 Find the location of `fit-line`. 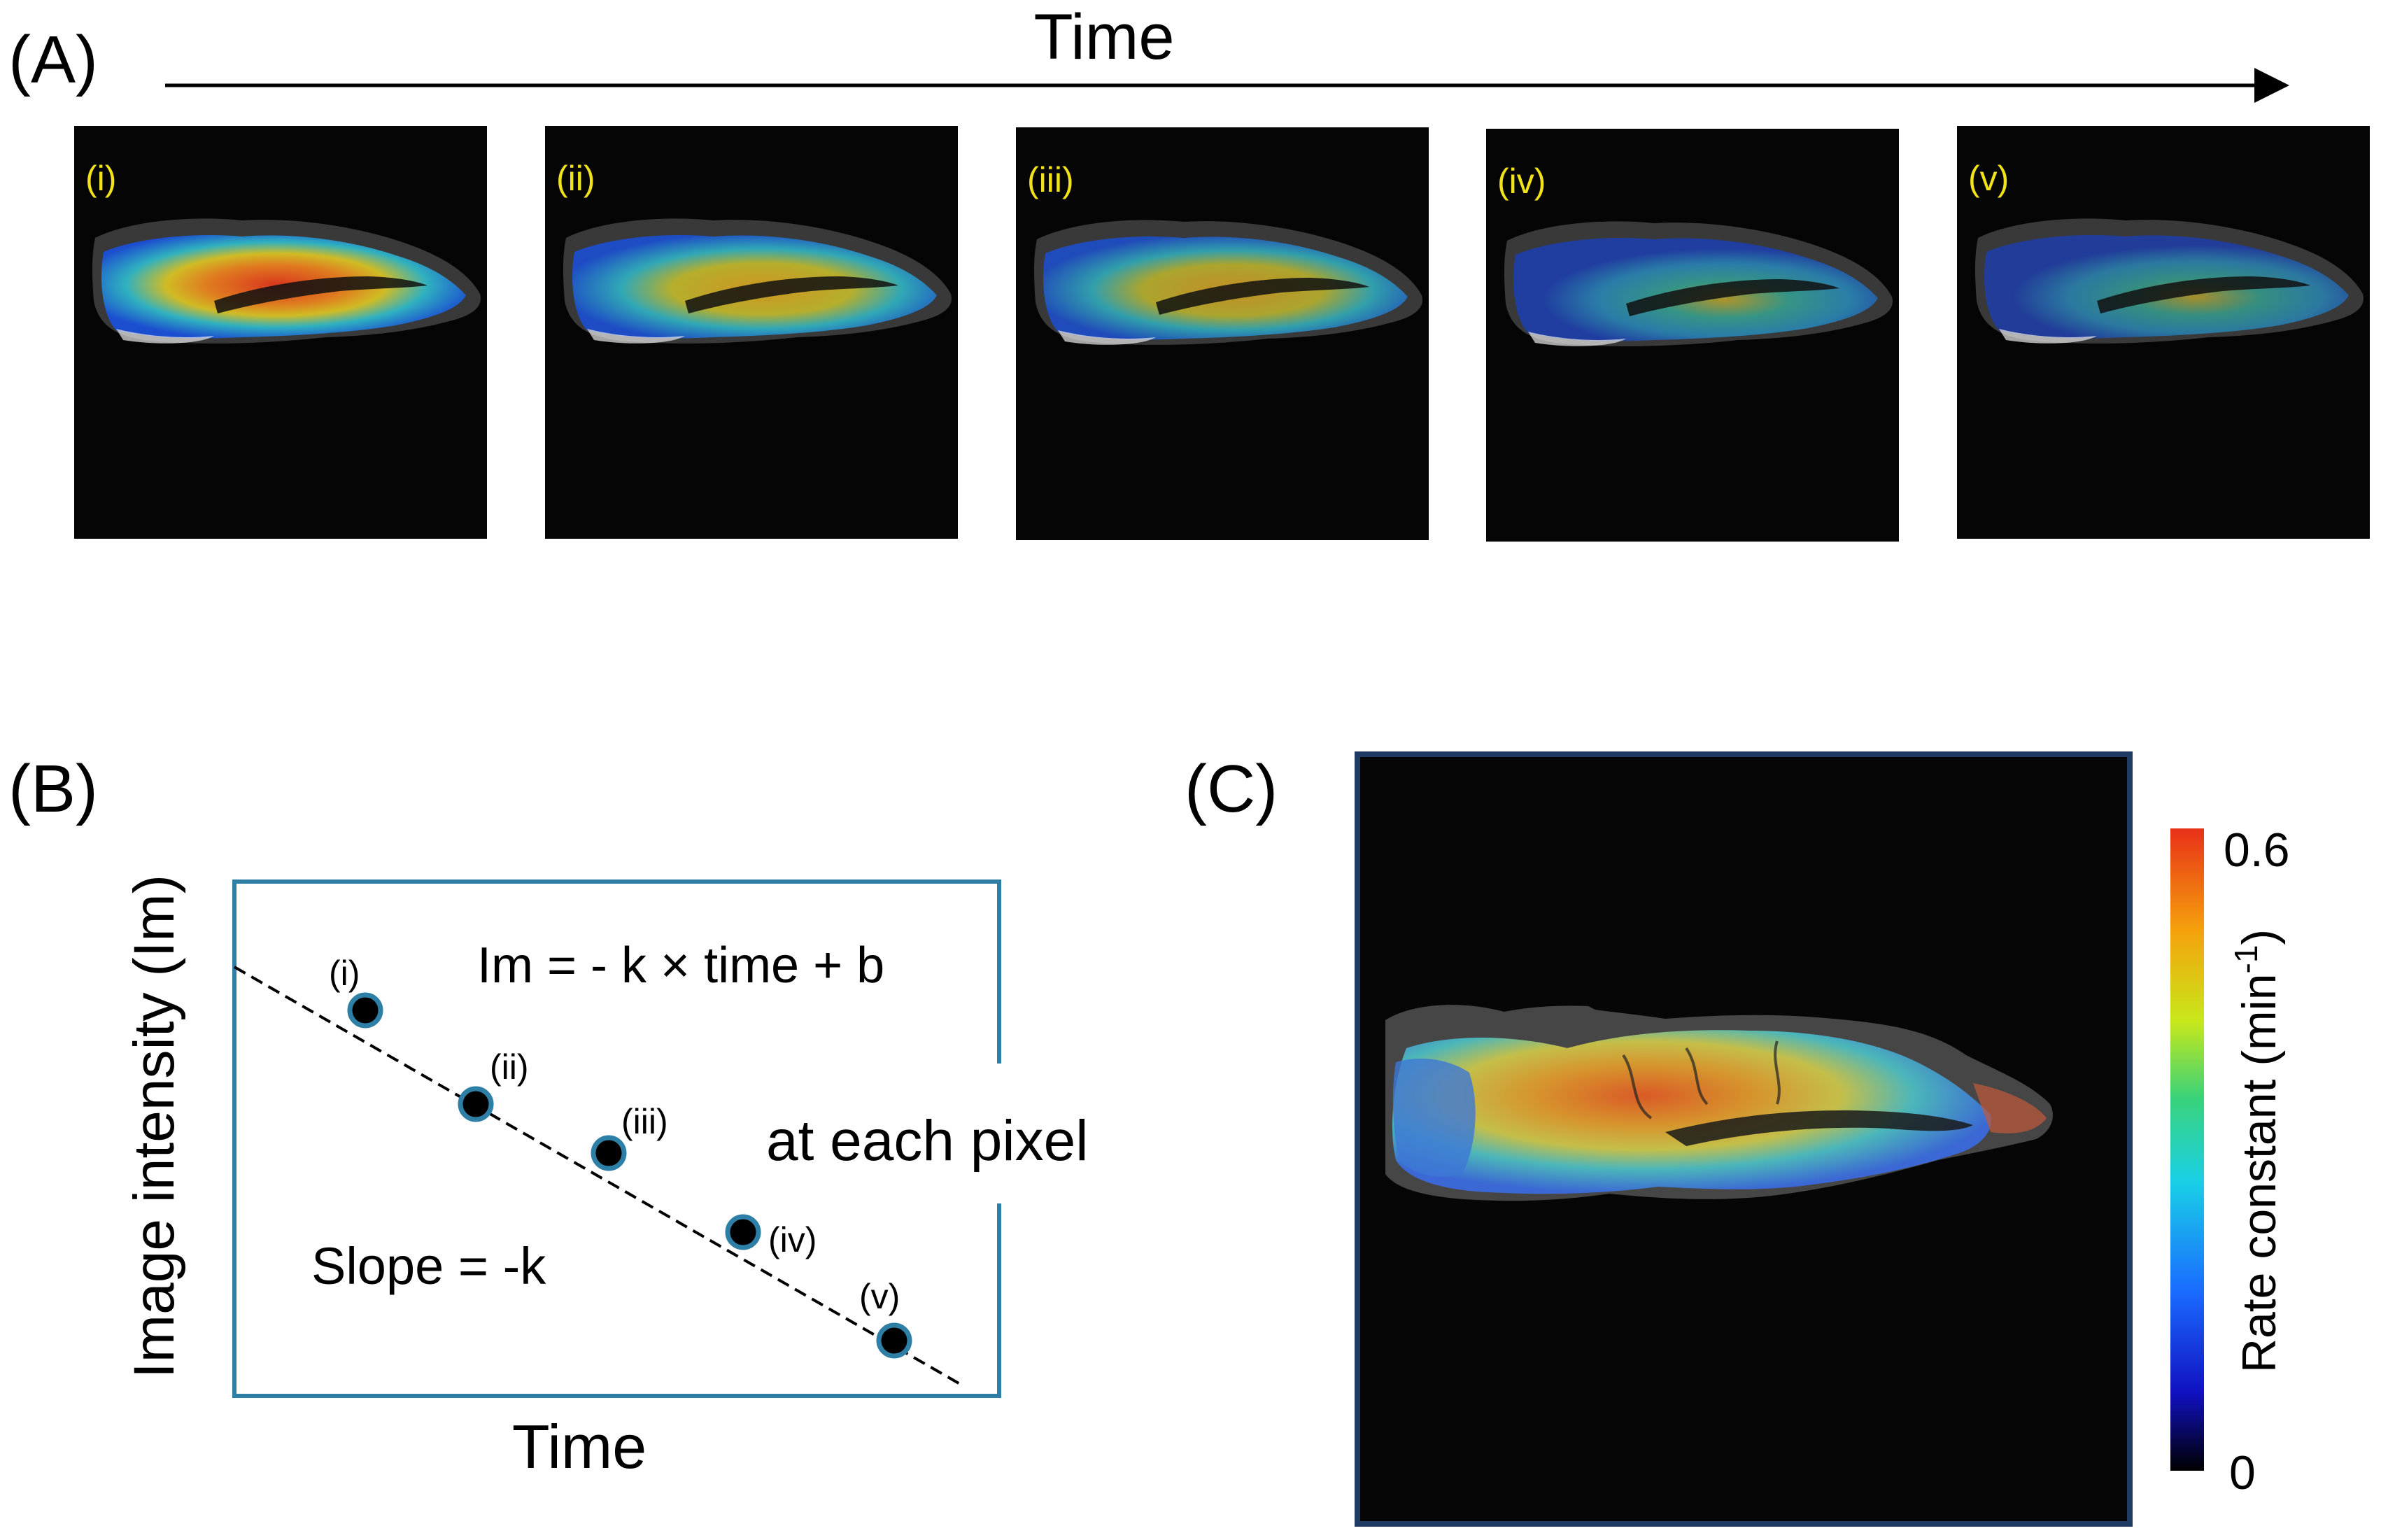

fit-line is located at coordinates (597, 1175).